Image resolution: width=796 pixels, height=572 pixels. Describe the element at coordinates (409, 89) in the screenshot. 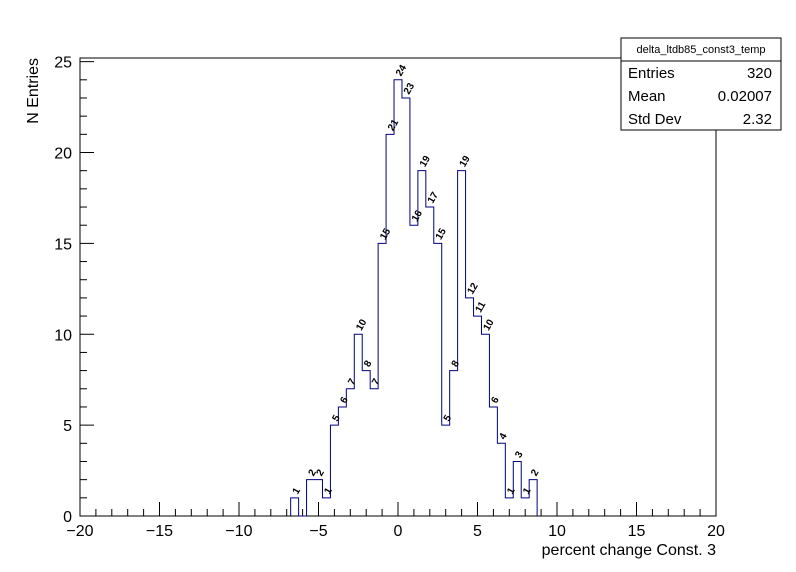

I see `bin-count-label: 23` at that location.